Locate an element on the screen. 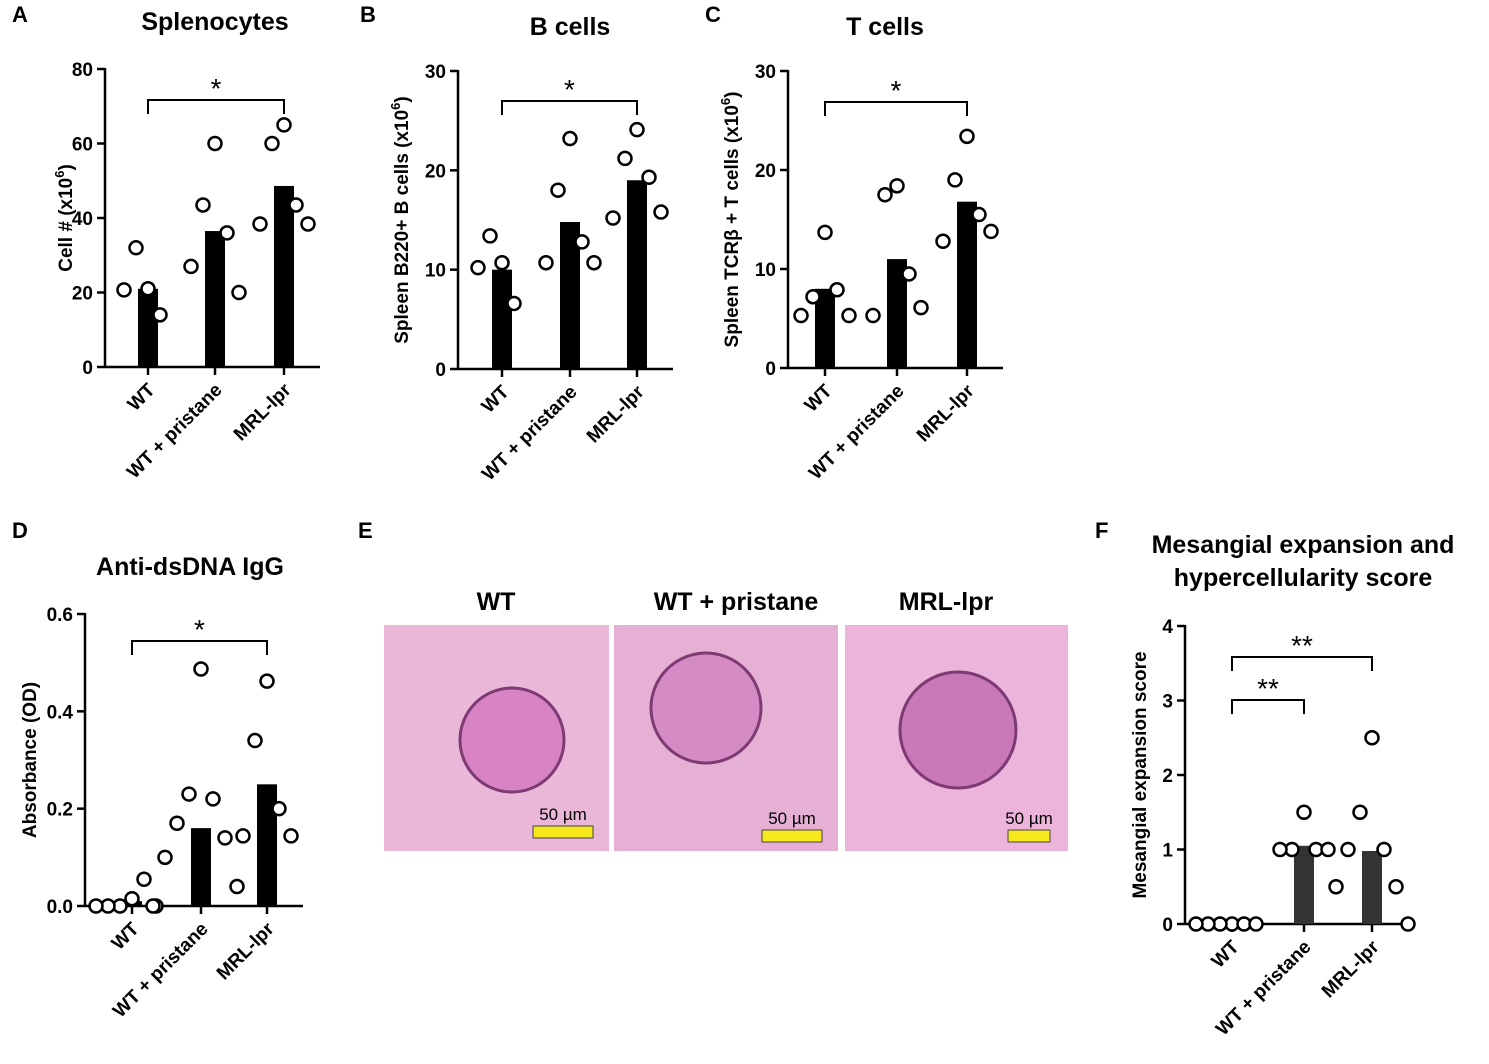 This screenshot has width=1489, height=1064. micrograph-label: WT + pristane is located at coordinates (736, 602).